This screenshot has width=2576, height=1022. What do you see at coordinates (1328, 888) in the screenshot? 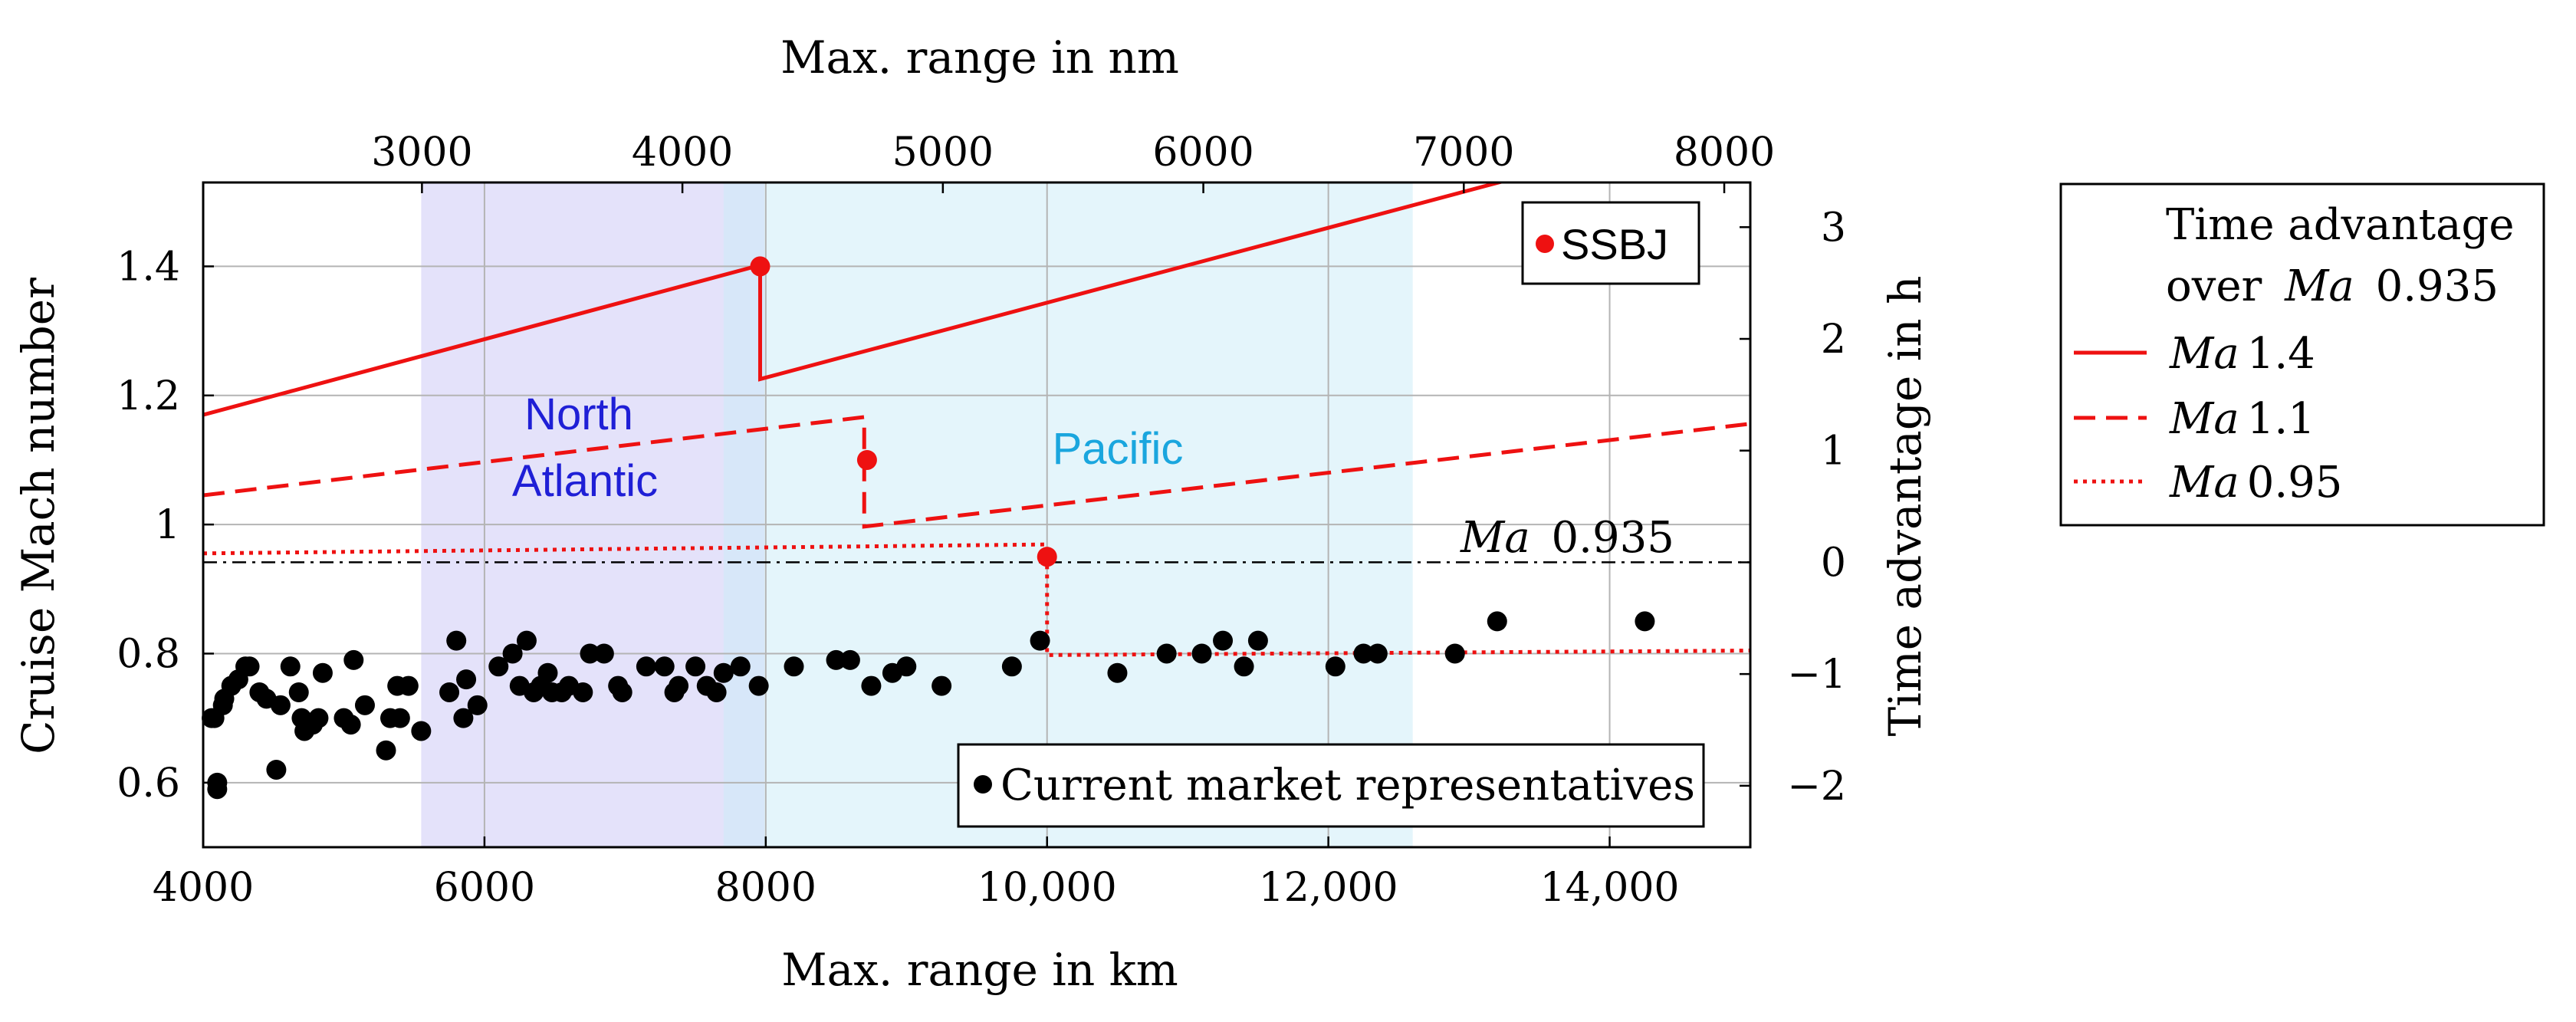
I see `x-tick-label: 12,000` at bounding box center [1328, 888].